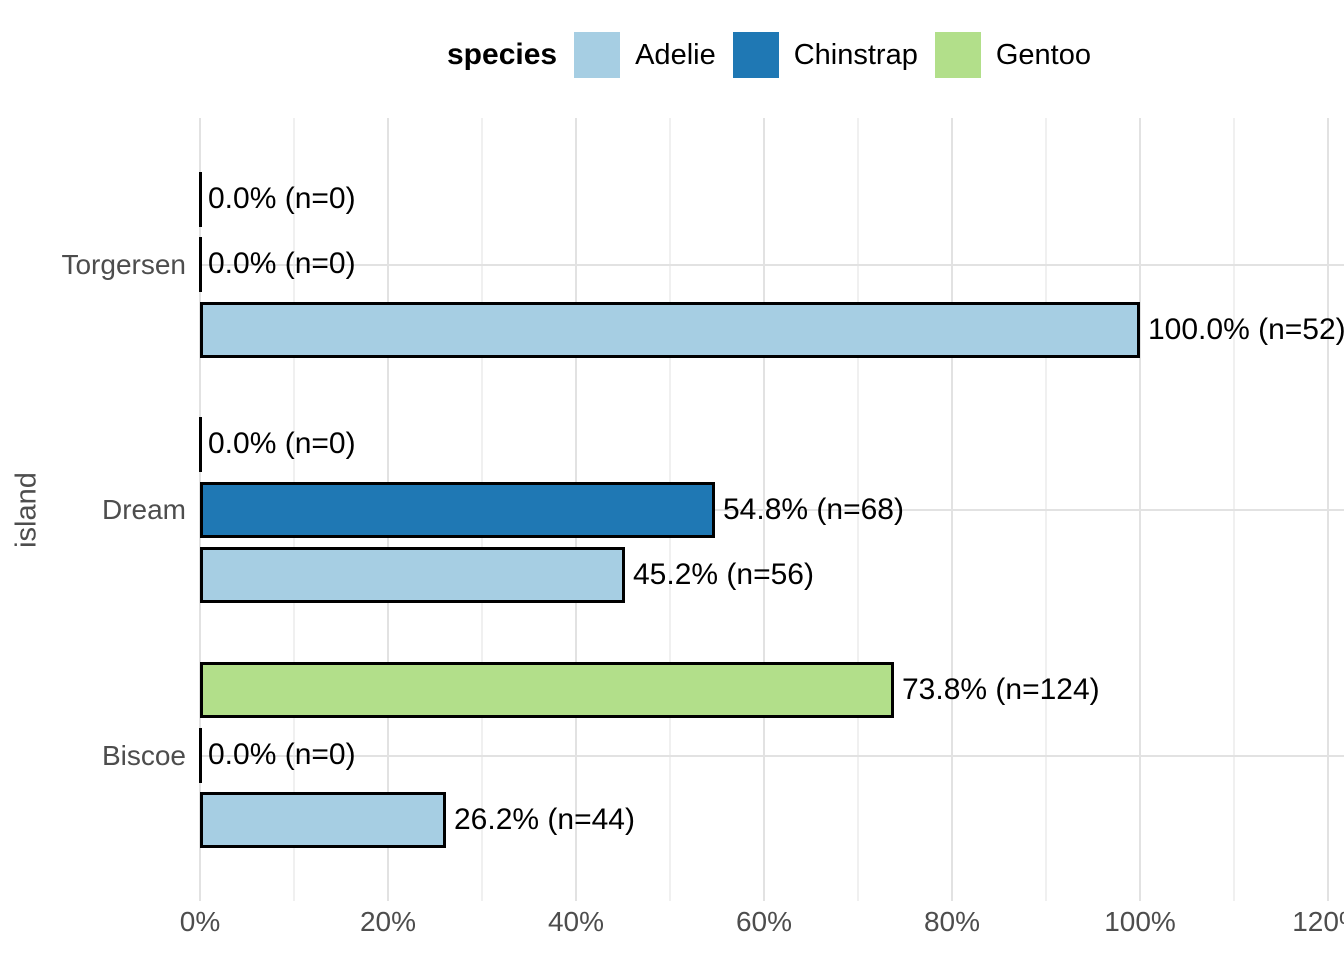 The height and width of the screenshot is (960, 1344). I want to click on legend-label-adelie: Adelie, so click(675, 54).